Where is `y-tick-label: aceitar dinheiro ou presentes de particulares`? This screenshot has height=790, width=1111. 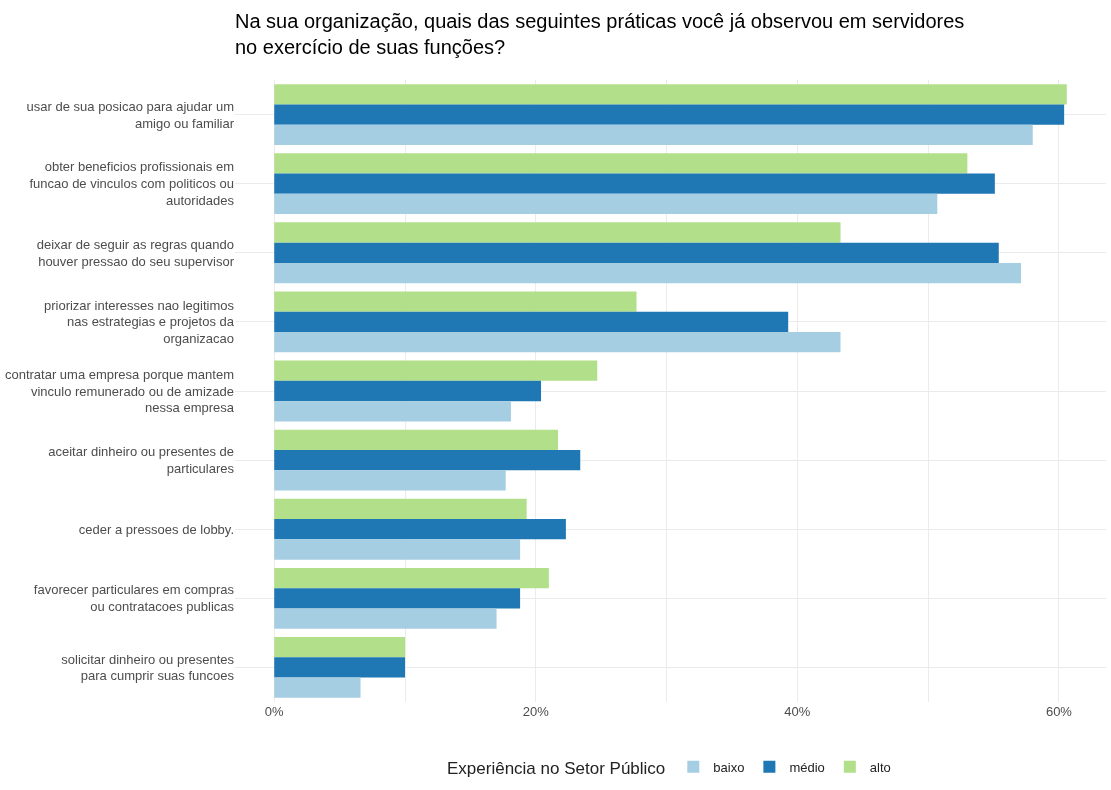 y-tick-label: aceitar dinheiro ou presentes de particulares is located at coordinates (141, 460).